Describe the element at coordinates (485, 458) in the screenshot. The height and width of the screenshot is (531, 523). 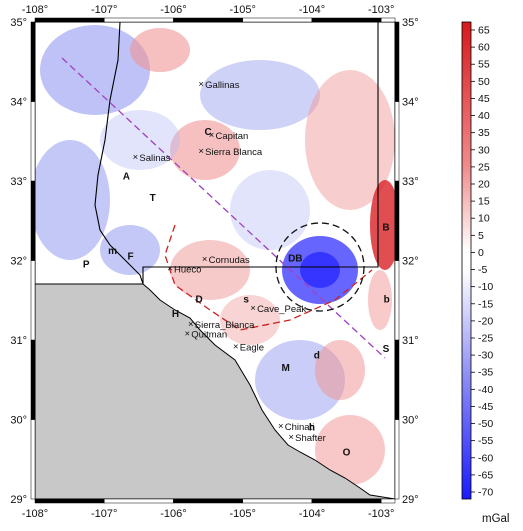
I see `colorbar-tick-label: -60` at that location.